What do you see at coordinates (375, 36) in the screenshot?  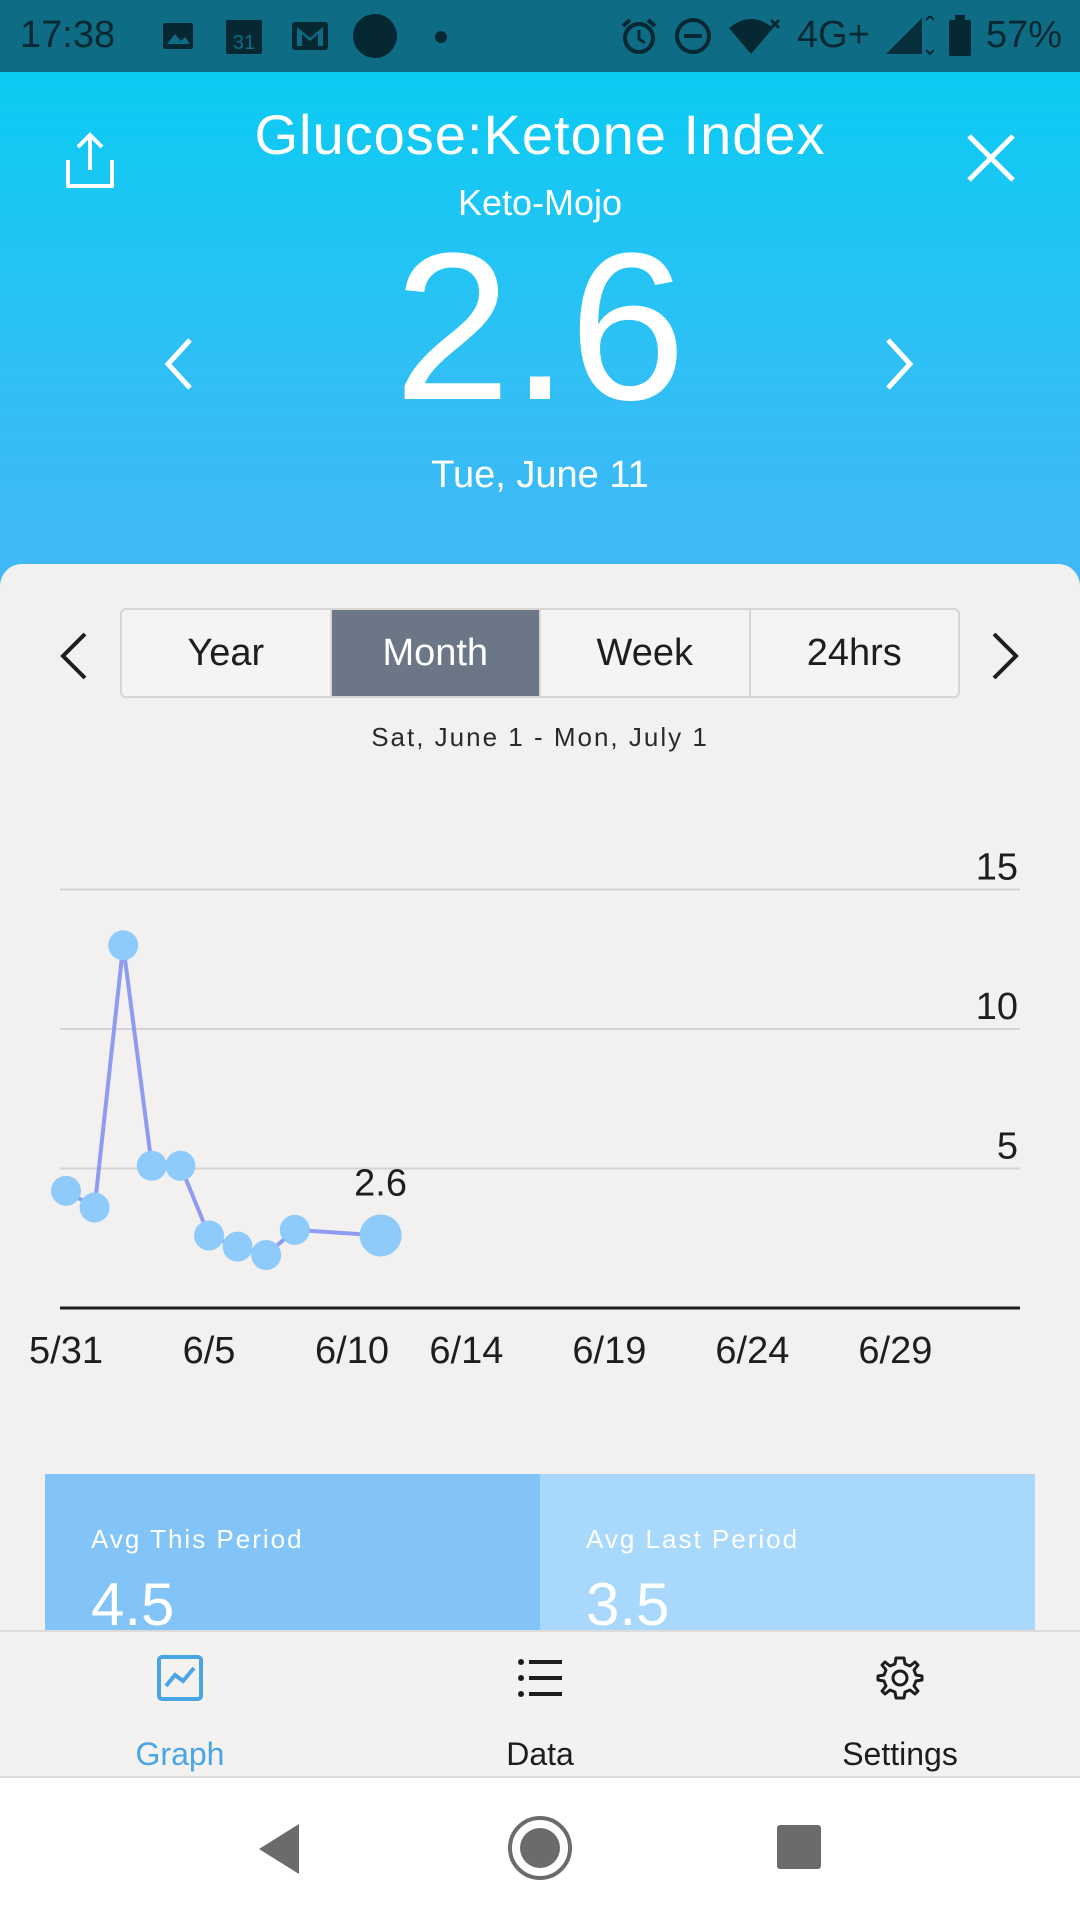 I see `circle-icon` at bounding box center [375, 36].